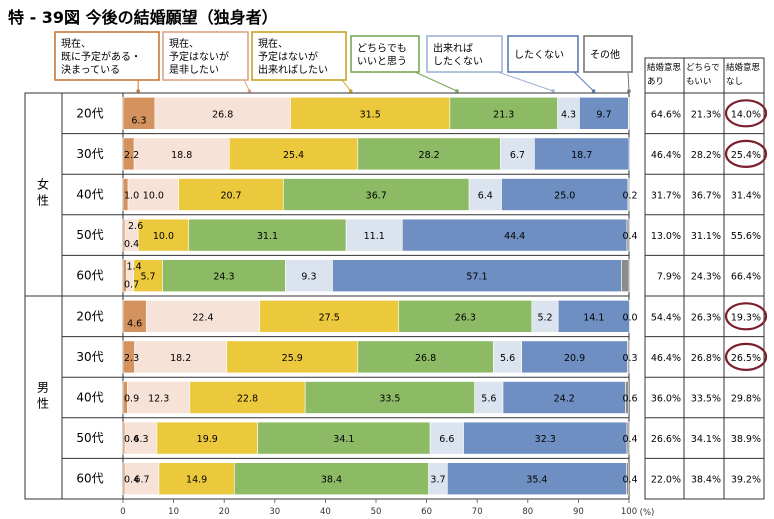 The height and width of the screenshot is (519, 774). Describe the element at coordinates (194, 70) in the screenshot. I see `legend-label: 是非したい` at that location.